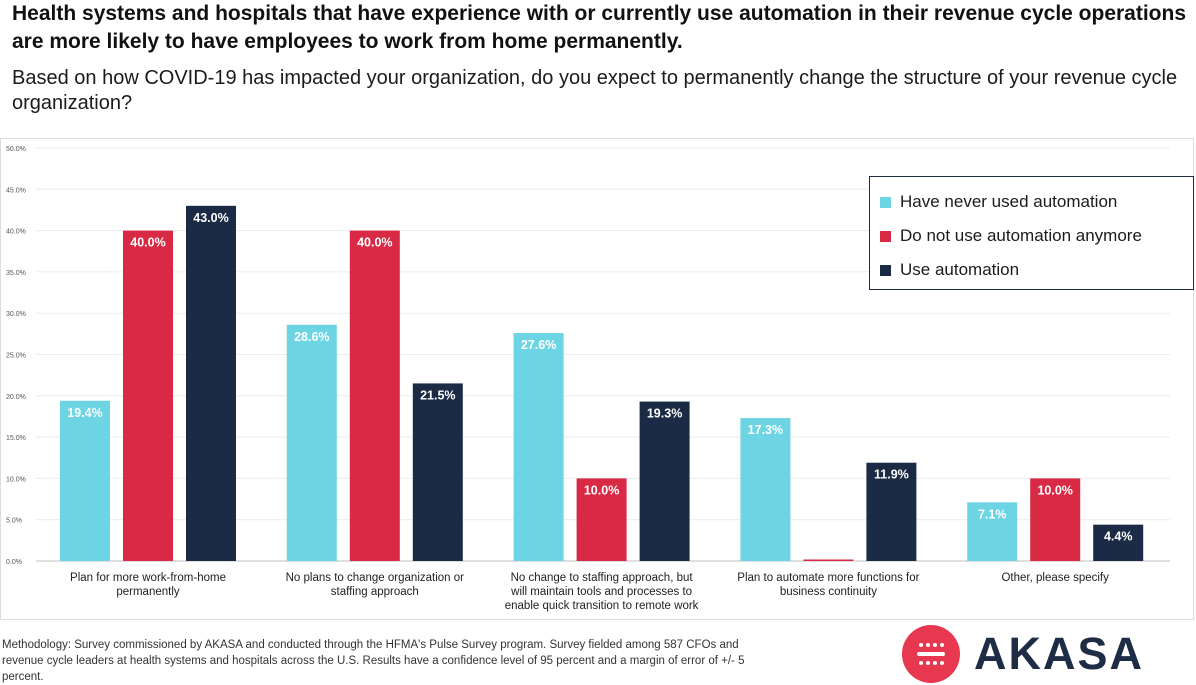 This screenshot has height=685, width=1196. I want to click on data-label: 43.0%, so click(210, 218).